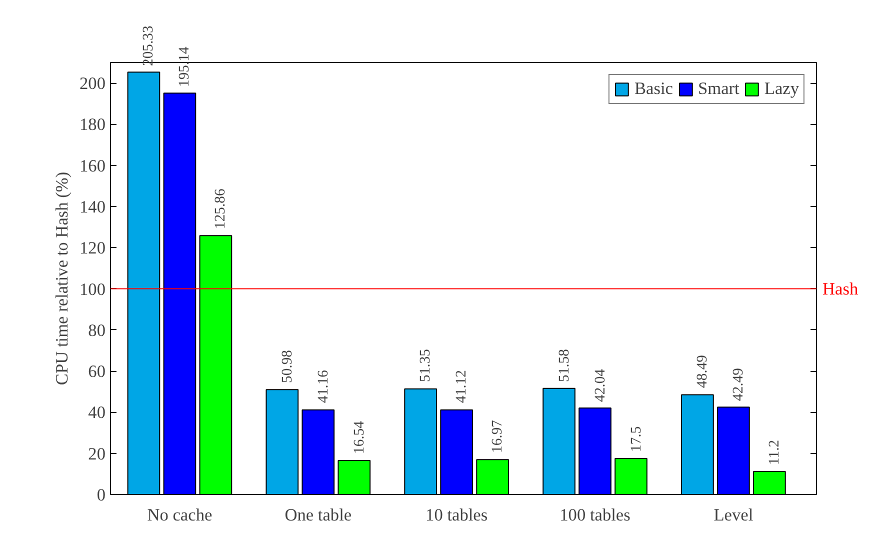 This screenshot has width=876, height=534. Describe the element at coordinates (101, 495) in the screenshot. I see `y-tick-label: 0` at that location.